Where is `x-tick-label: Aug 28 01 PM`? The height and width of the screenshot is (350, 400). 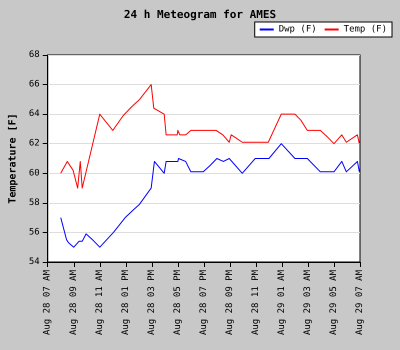 x-tick-label: Aug 28 01 PM is located at coordinates (125, 302).